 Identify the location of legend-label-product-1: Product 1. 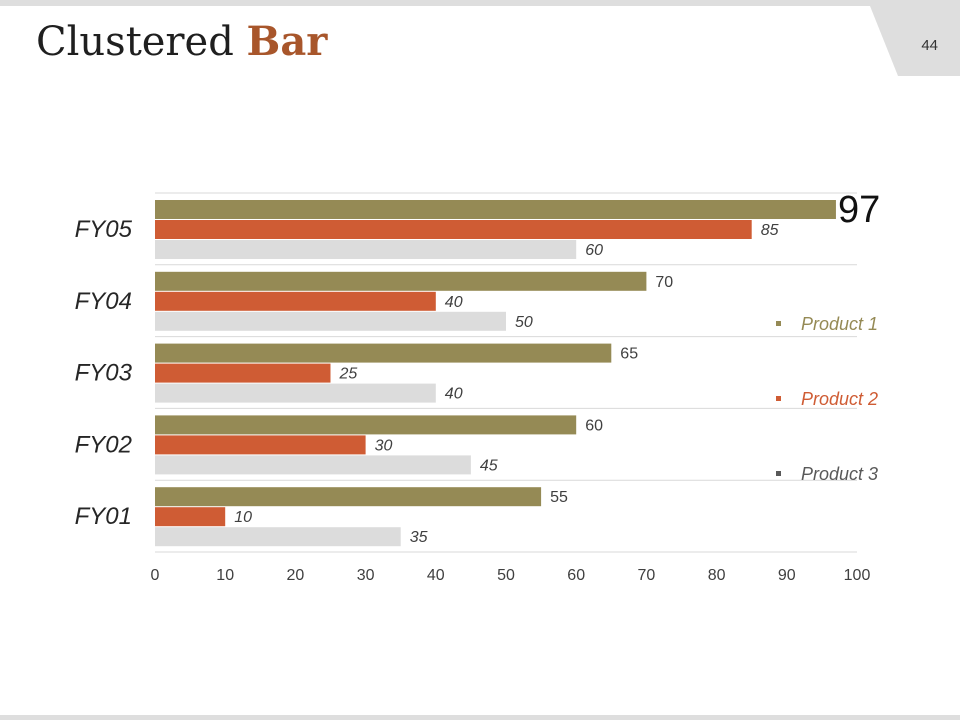
(840, 324).